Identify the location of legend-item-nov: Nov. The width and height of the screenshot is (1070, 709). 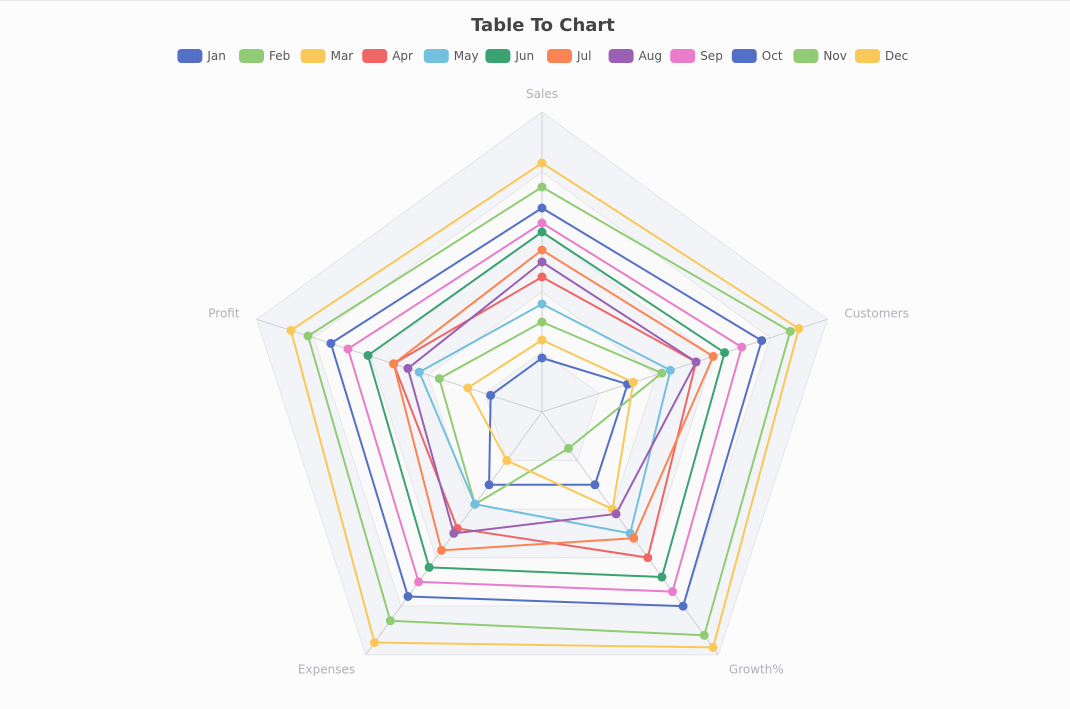
(820, 56).